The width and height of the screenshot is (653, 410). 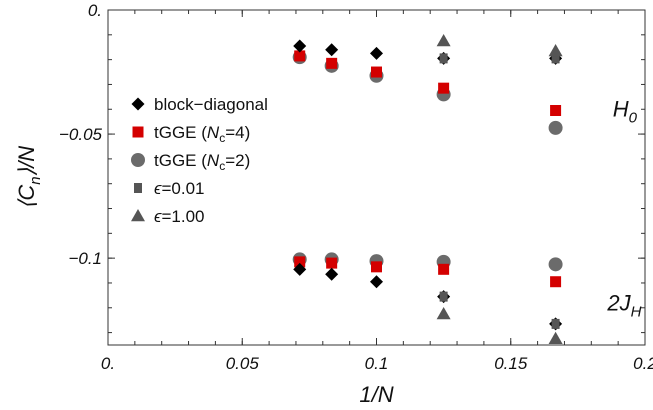 What do you see at coordinates (202, 134) in the screenshot?
I see `legend-entry: tGGE (Nc=4)` at bounding box center [202, 134].